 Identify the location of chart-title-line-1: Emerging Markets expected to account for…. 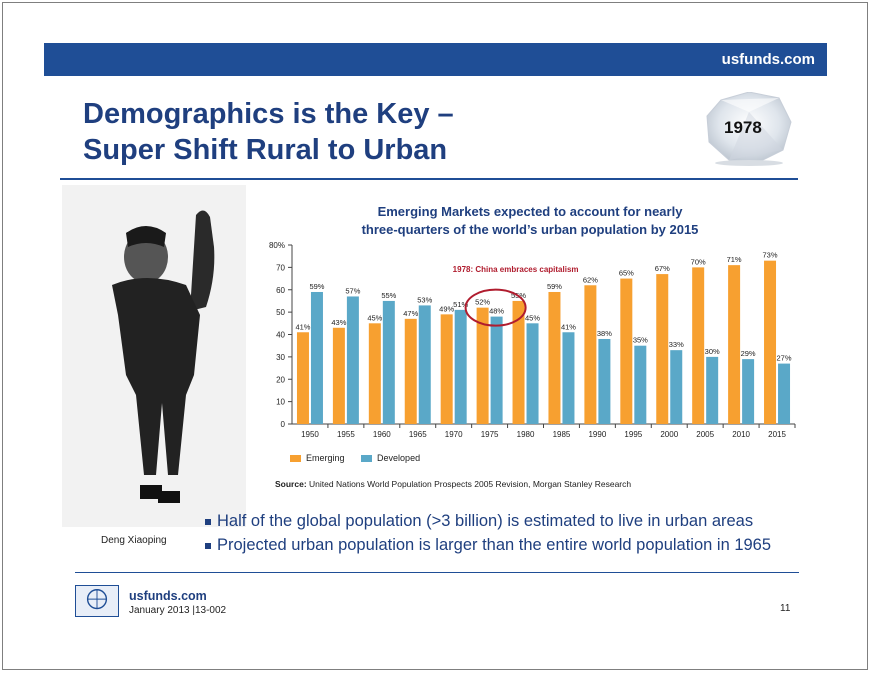
(530, 211).